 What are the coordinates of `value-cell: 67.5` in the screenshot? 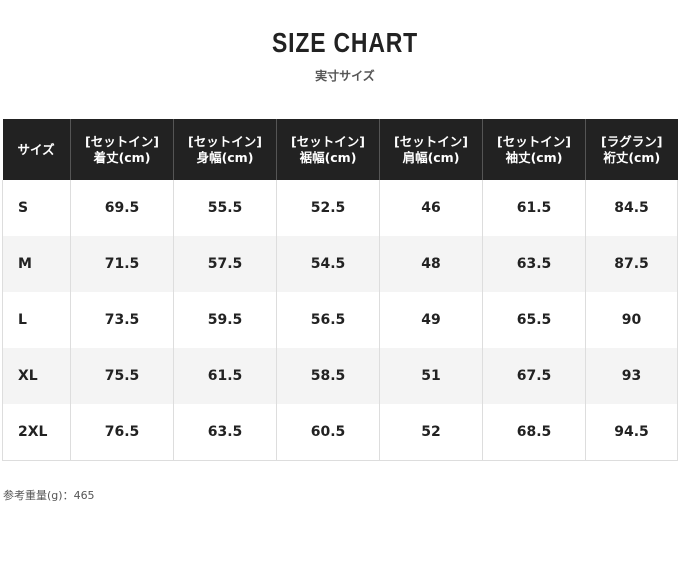 It's located at (534, 376).